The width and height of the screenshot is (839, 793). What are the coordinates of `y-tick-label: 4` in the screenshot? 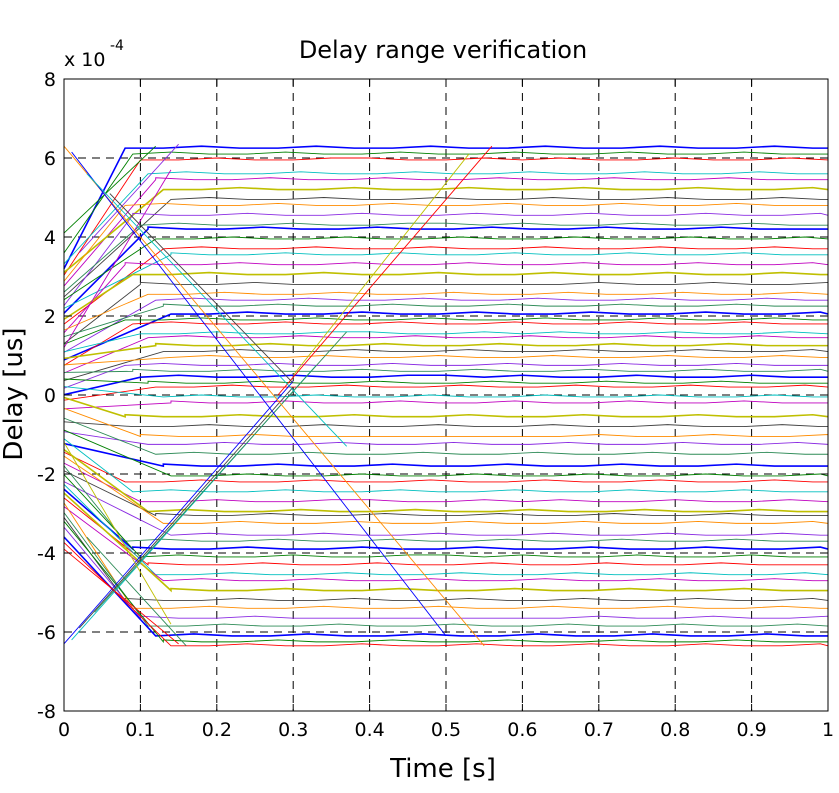 It's located at (50, 238).